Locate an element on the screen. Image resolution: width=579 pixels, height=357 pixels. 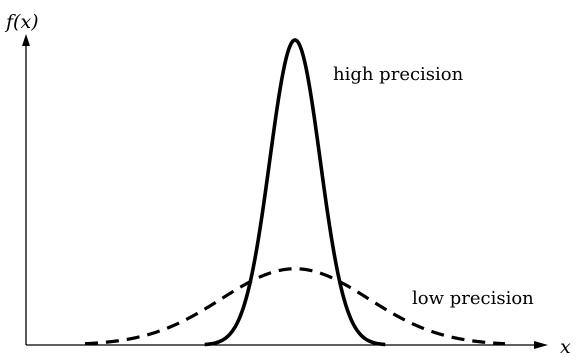
x-axis-label: x is located at coordinates (565, 346).